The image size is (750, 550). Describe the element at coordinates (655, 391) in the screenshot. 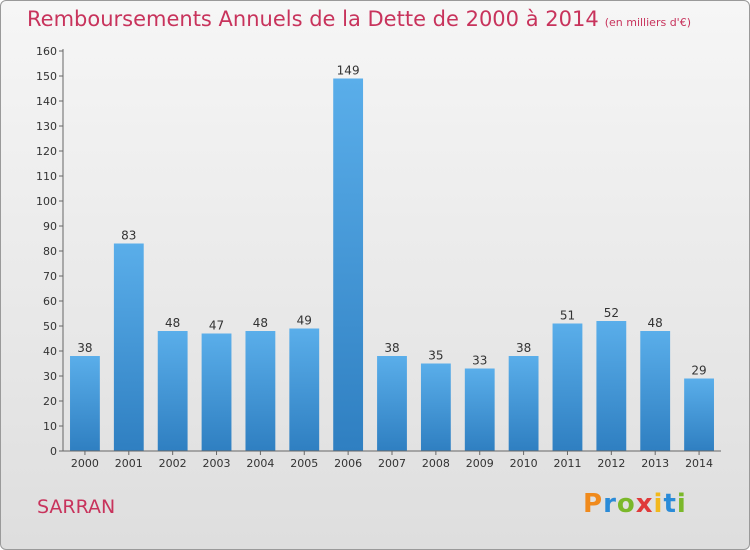

I see `bar-2013` at that location.